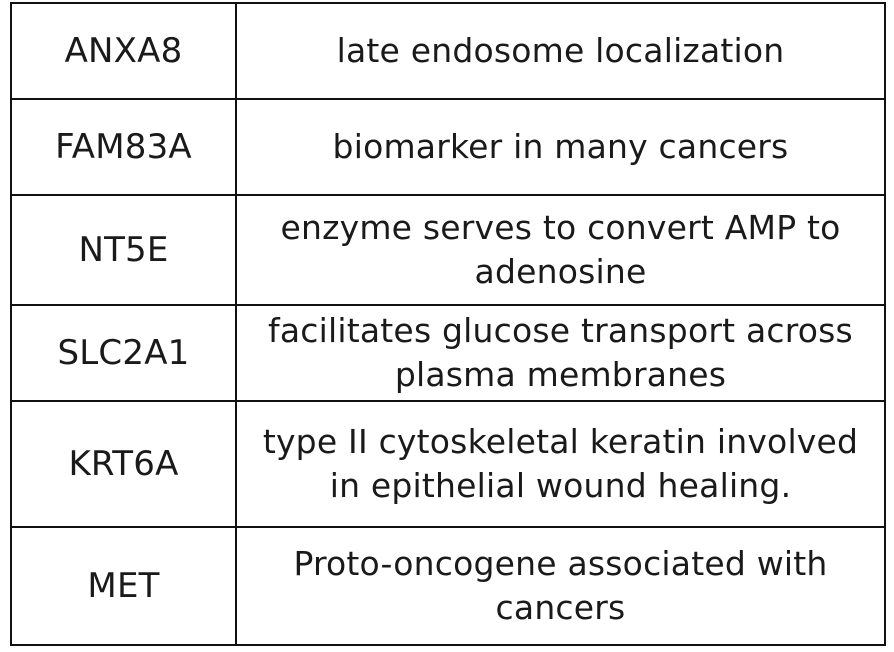 The width and height of the screenshot is (894, 652). Describe the element at coordinates (123, 464) in the screenshot. I see `gene-name-cell: KRT6A` at that location.